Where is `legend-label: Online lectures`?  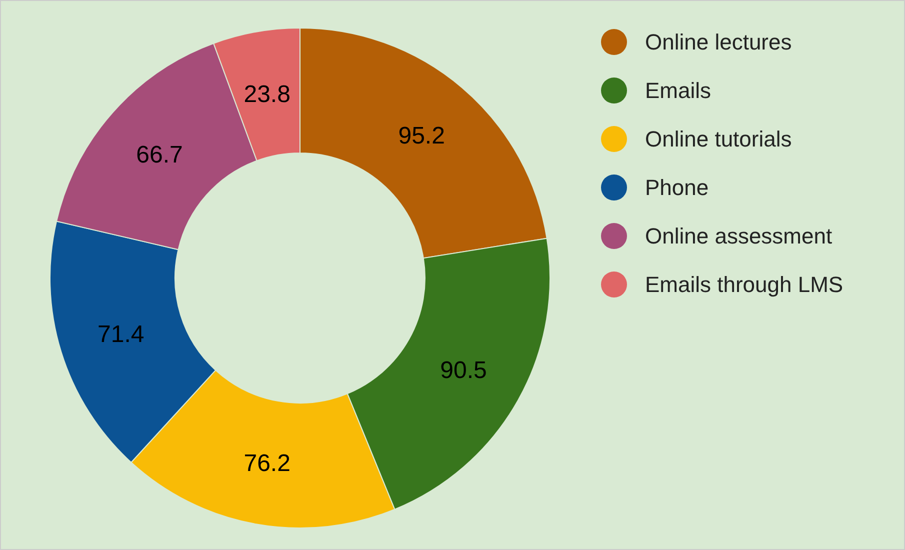
legend-label: Online lectures is located at coordinates (718, 42).